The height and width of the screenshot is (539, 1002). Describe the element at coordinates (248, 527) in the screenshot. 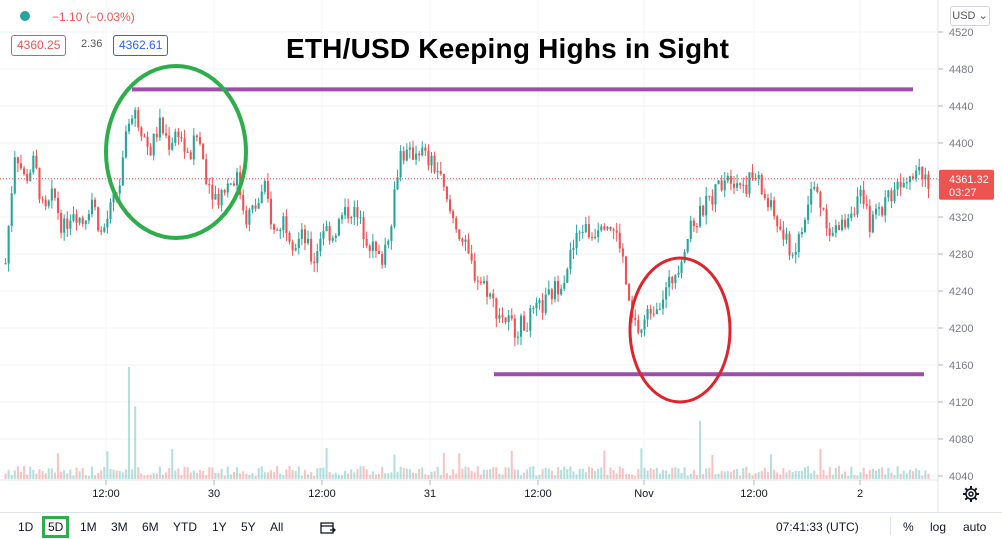

I see `range-5y: 5Y` at that location.